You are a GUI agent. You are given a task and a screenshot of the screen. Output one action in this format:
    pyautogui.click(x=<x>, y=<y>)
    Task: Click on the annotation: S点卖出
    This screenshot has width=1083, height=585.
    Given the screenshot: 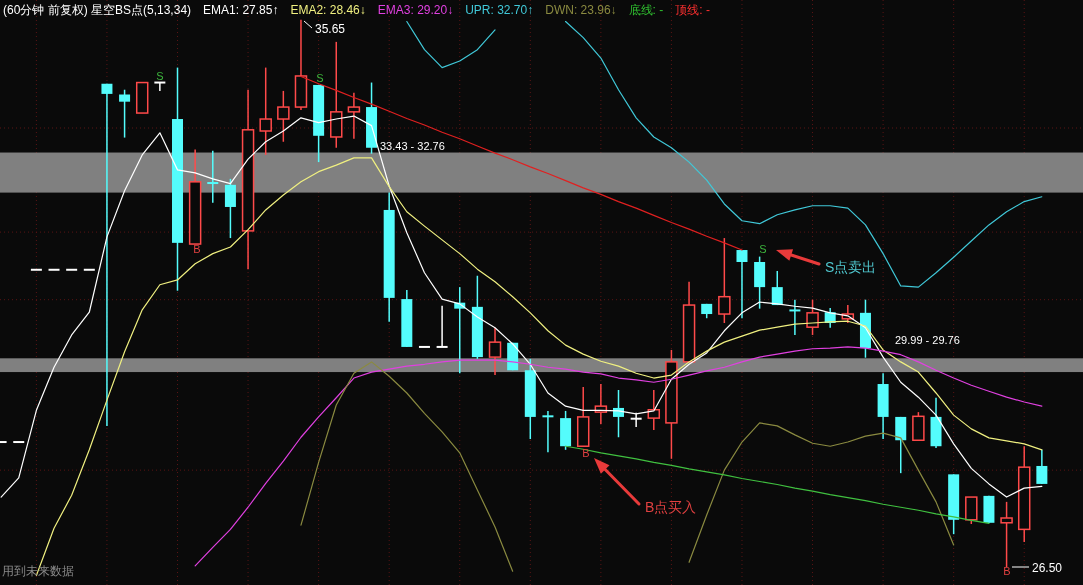 What is the action you would take?
    pyautogui.click(x=851, y=267)
    